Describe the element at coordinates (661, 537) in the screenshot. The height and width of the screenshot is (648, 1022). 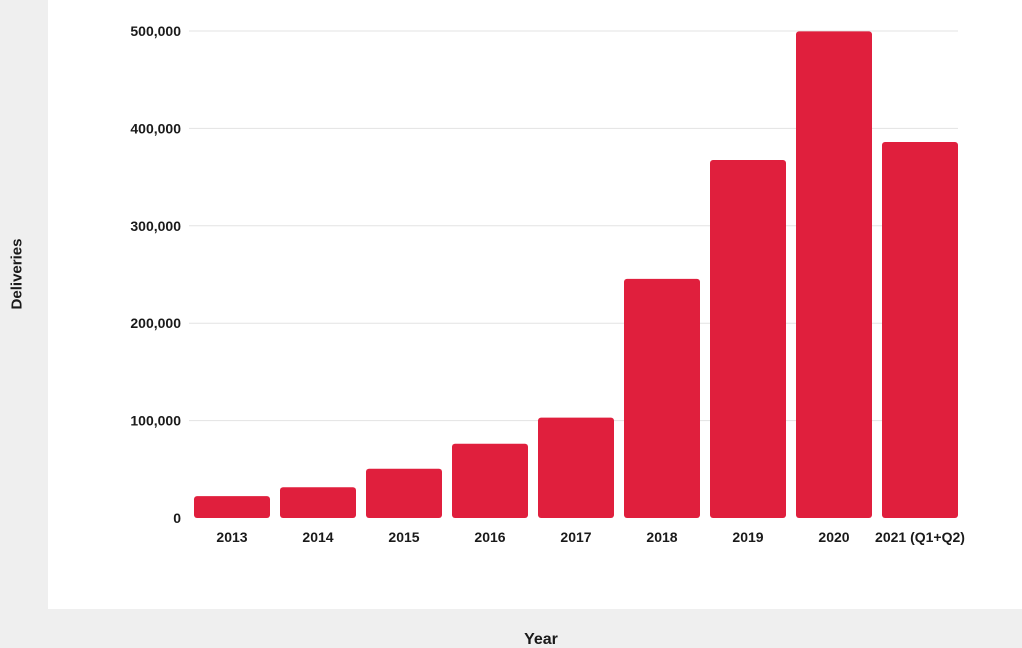
I see `x-tick-label: 2018` at that location.